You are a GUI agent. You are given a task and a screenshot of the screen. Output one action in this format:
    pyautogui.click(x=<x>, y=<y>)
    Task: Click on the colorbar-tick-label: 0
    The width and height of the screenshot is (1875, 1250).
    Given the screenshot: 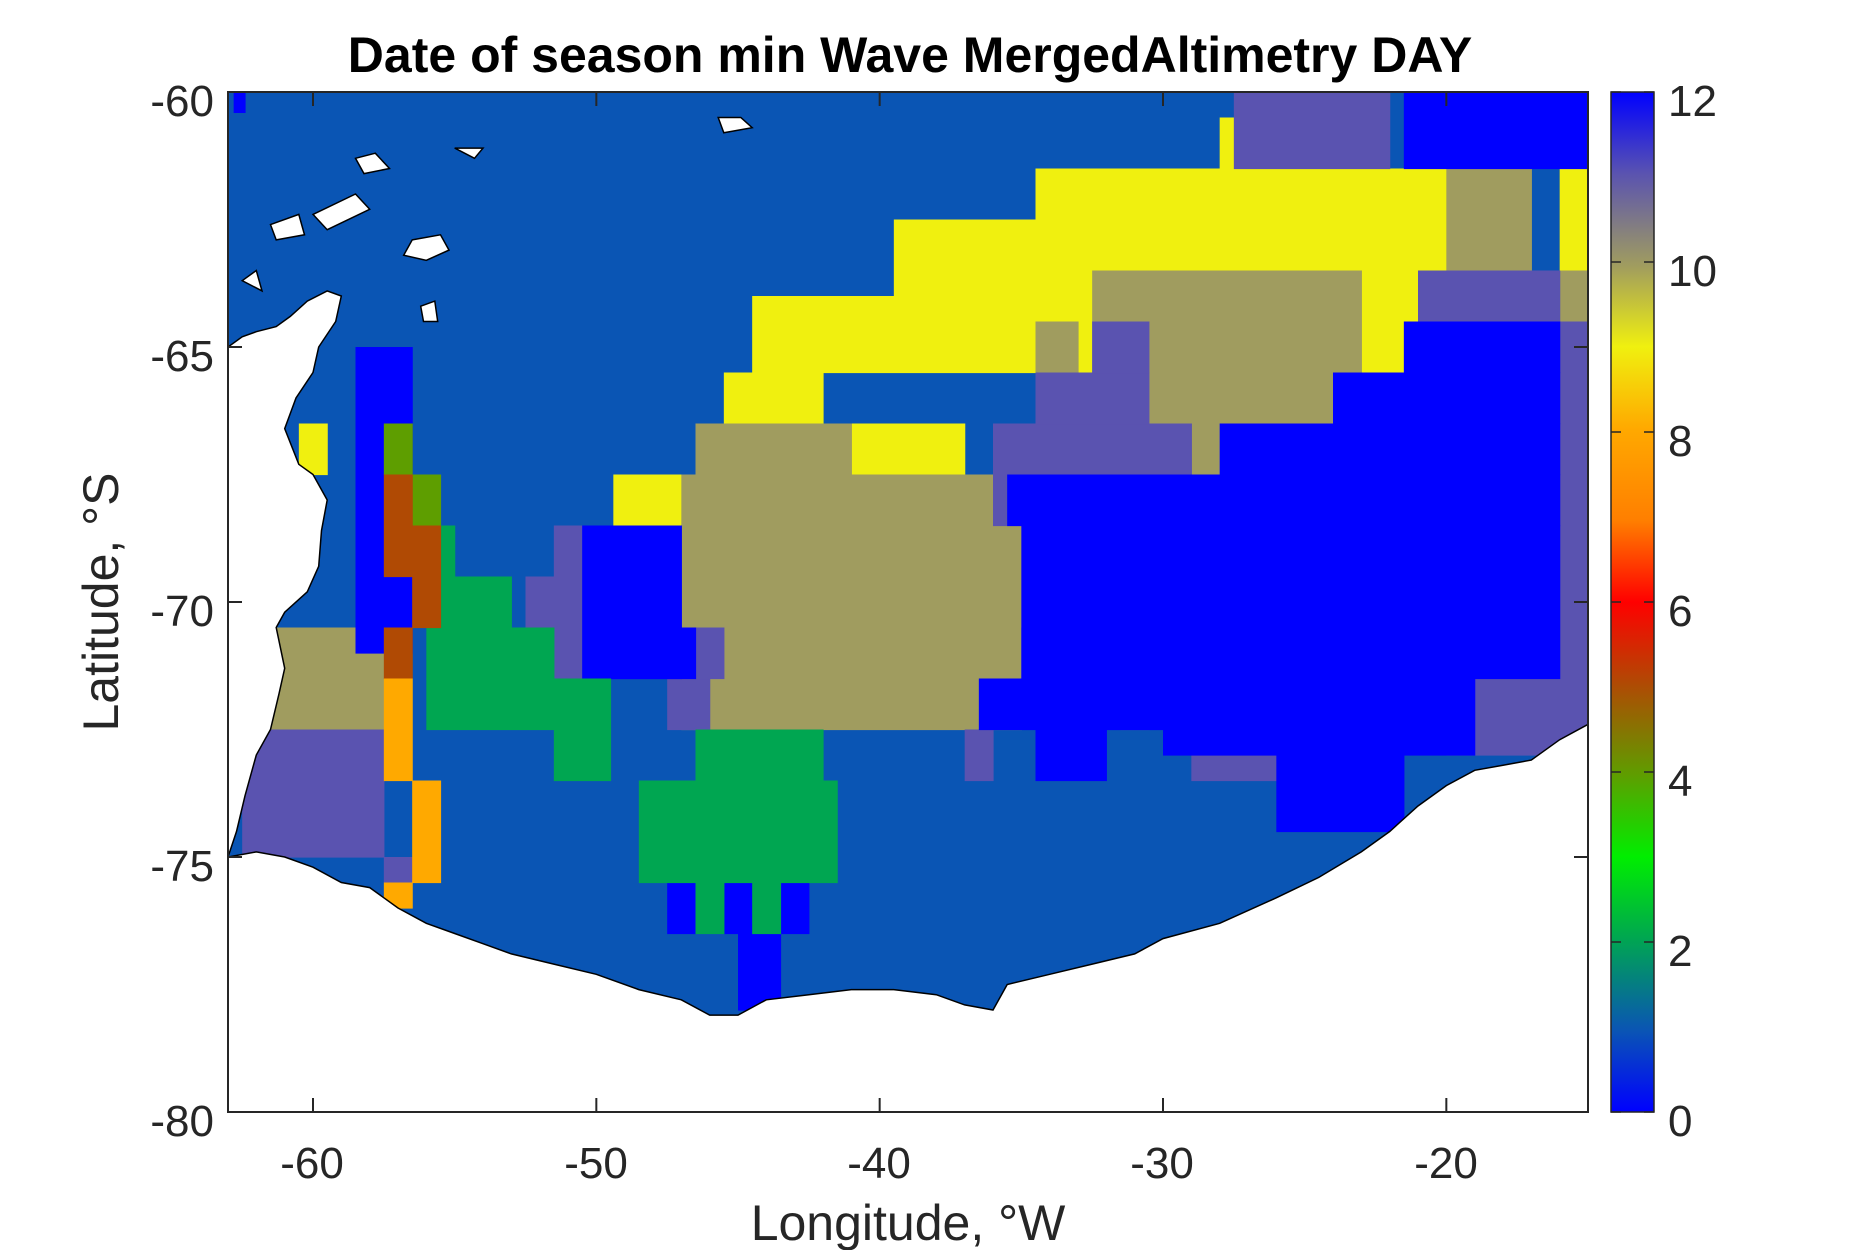 What is the action you would take?
    pyautogui.click(x=1680, y=1121)
    